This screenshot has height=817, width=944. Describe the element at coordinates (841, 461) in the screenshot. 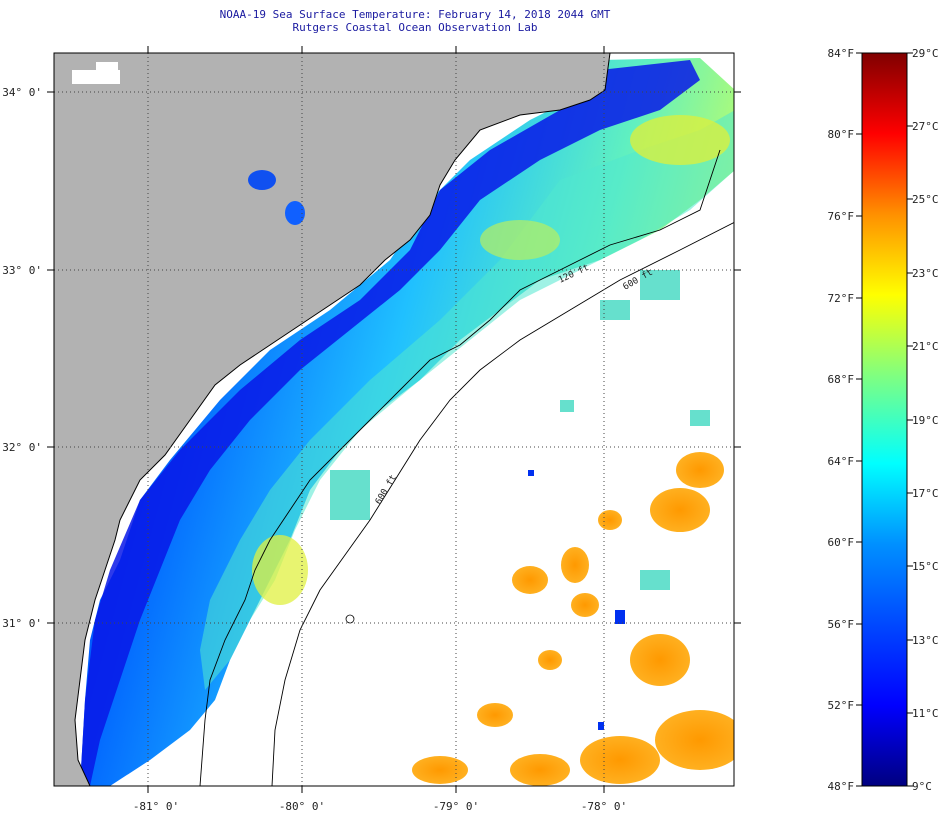

I see `colorbar-f-label: 64°F` at that location.